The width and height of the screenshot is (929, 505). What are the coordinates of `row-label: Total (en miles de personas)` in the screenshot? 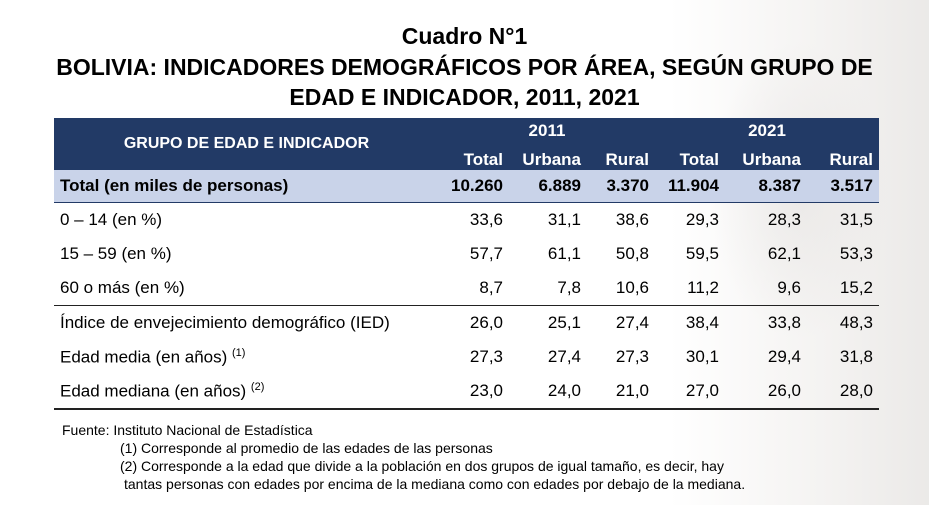 It's located at (246, 186).